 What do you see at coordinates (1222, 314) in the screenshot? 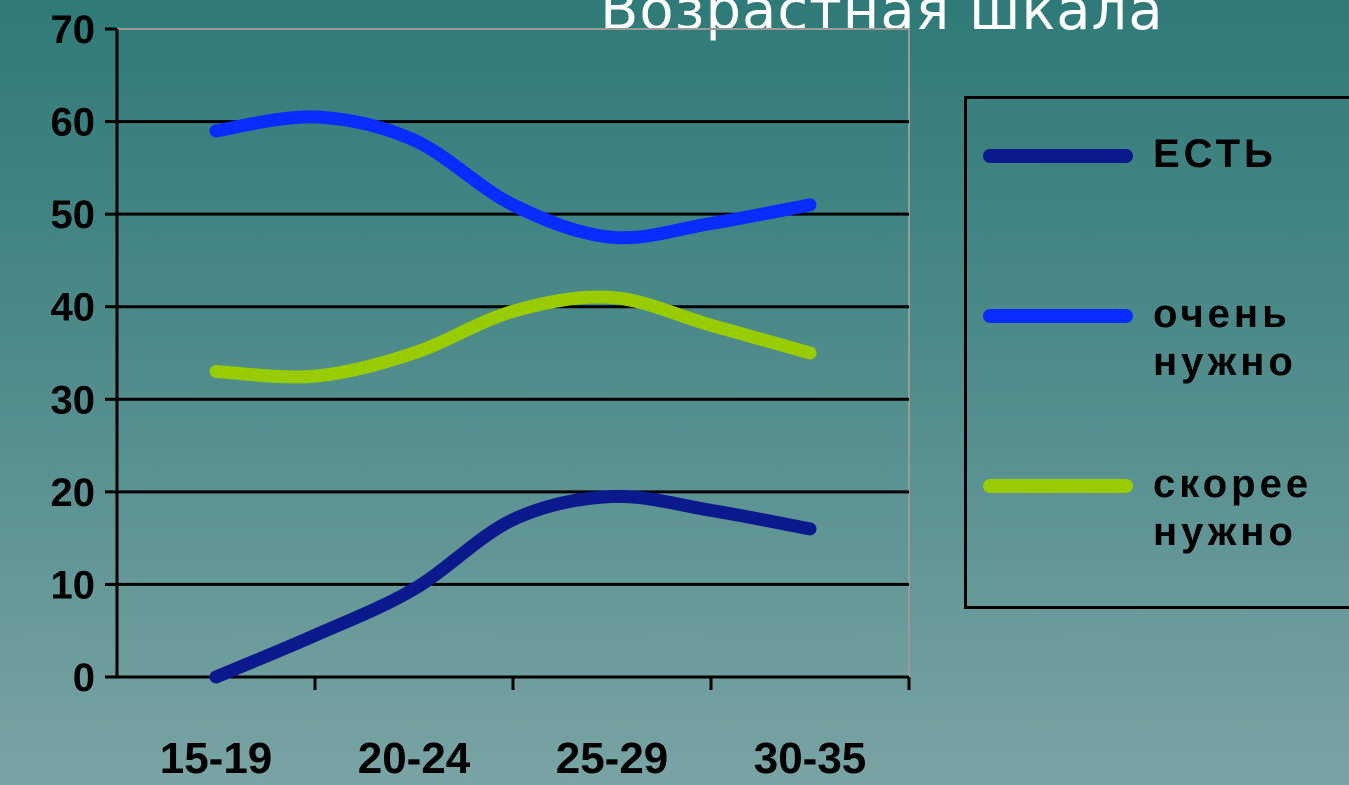
I see `legend-label-1-line-0: очень` at bounding box center [1222, 314].